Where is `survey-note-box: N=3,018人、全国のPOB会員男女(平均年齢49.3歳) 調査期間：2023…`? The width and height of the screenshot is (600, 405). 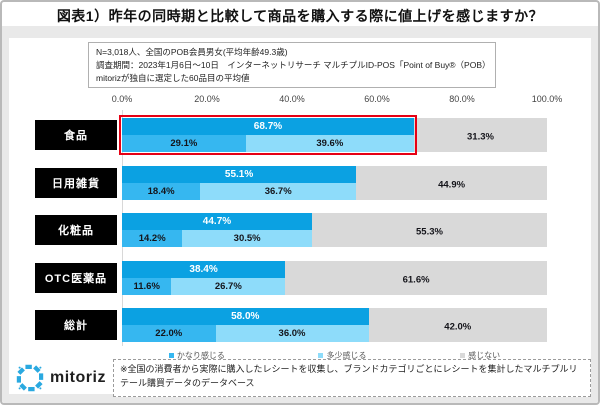
survey-note-box: N=3,018人、全国のPOB会員男女(平均年齢49.3歳) 調査期間：2023… is located at coordinates (292, 65).